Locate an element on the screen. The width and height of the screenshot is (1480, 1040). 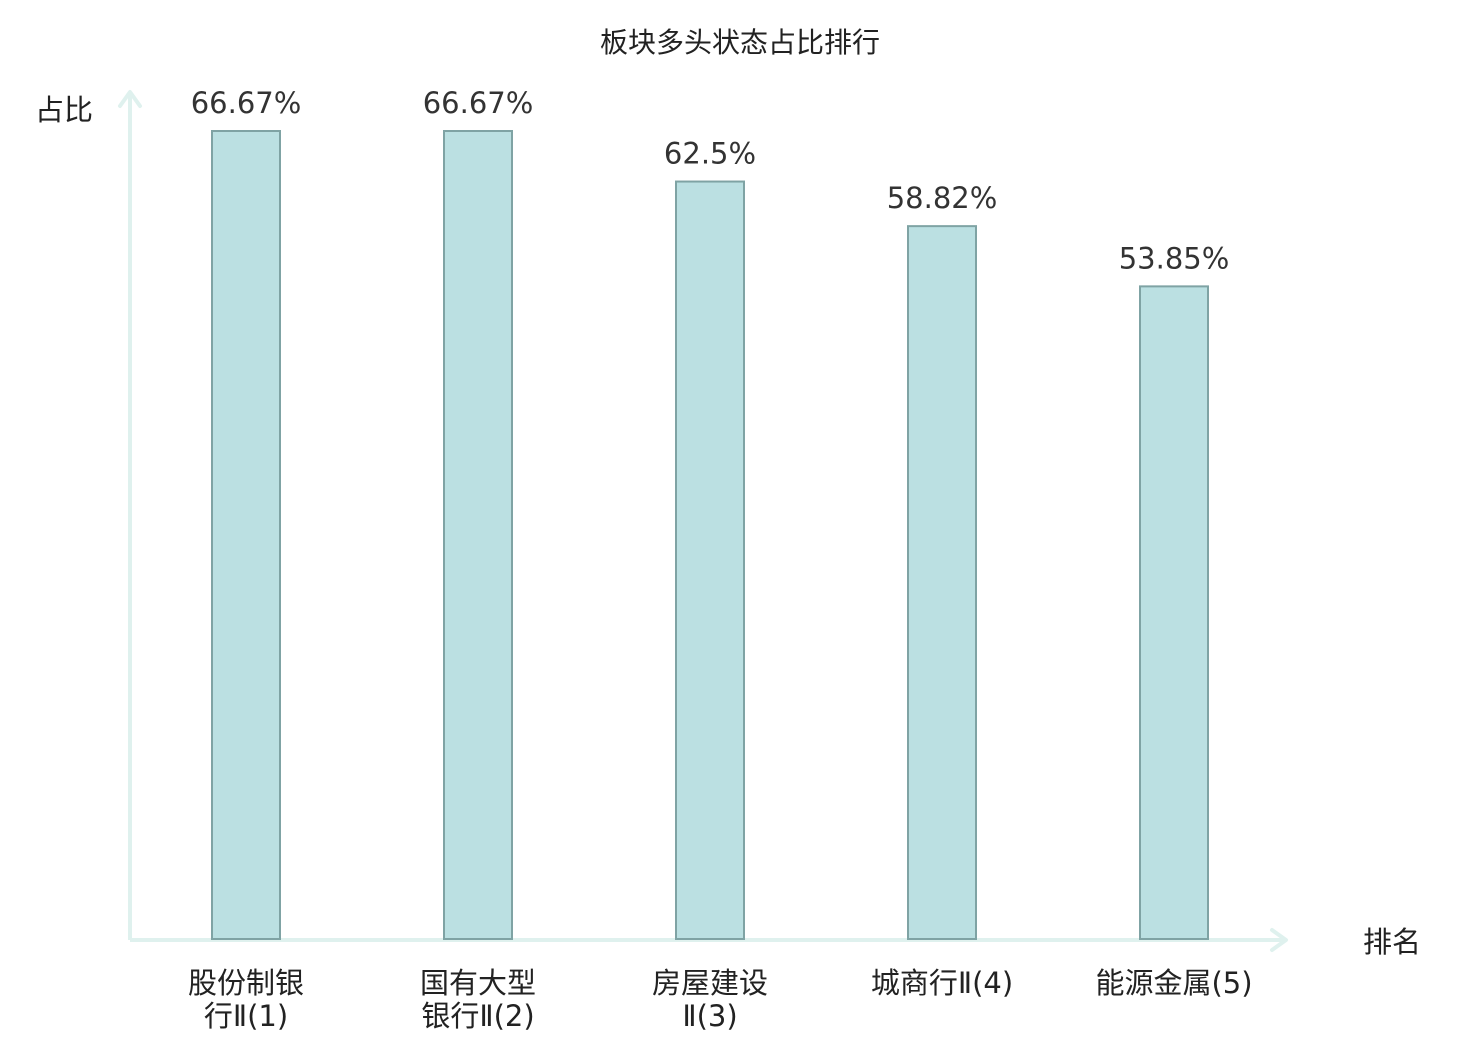
y-axis-label: 占比 is located at coordinates (64, 110).